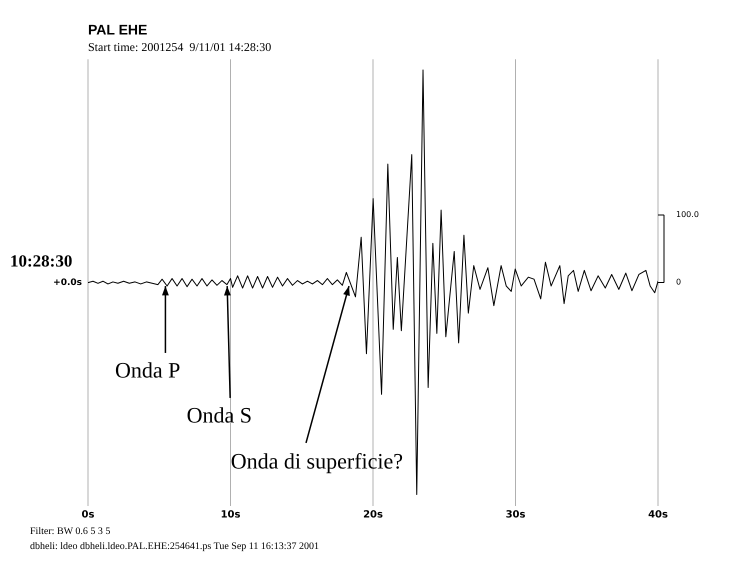 This screenshot has width=756, height=576. I want to click on x-tick-label: 20s, so click(373, 515).